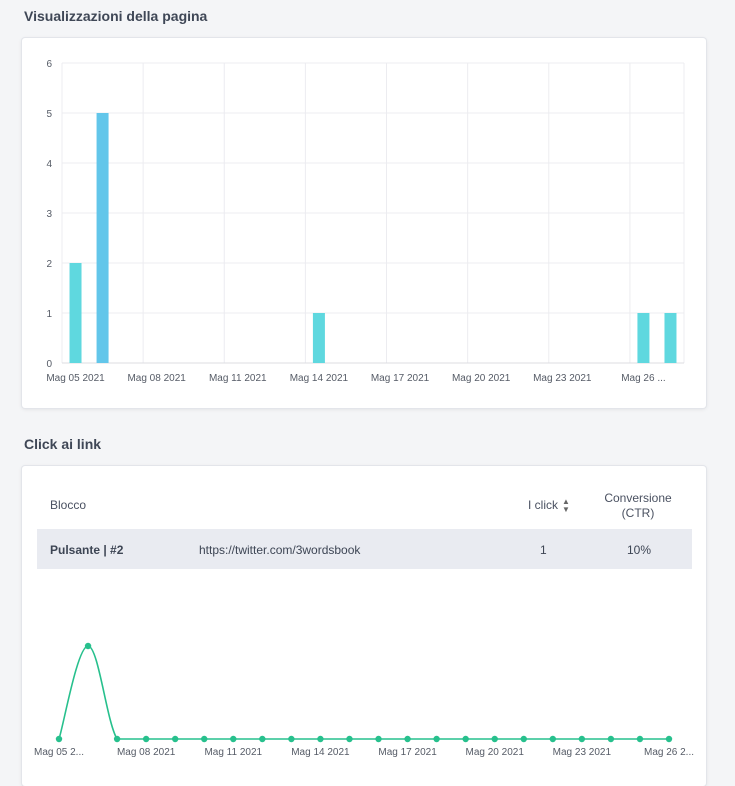 The image size is (735, 786). Describe the element at coordinates (49, 364) in the screenshot. I see `y-tick-label: 0` at that location.